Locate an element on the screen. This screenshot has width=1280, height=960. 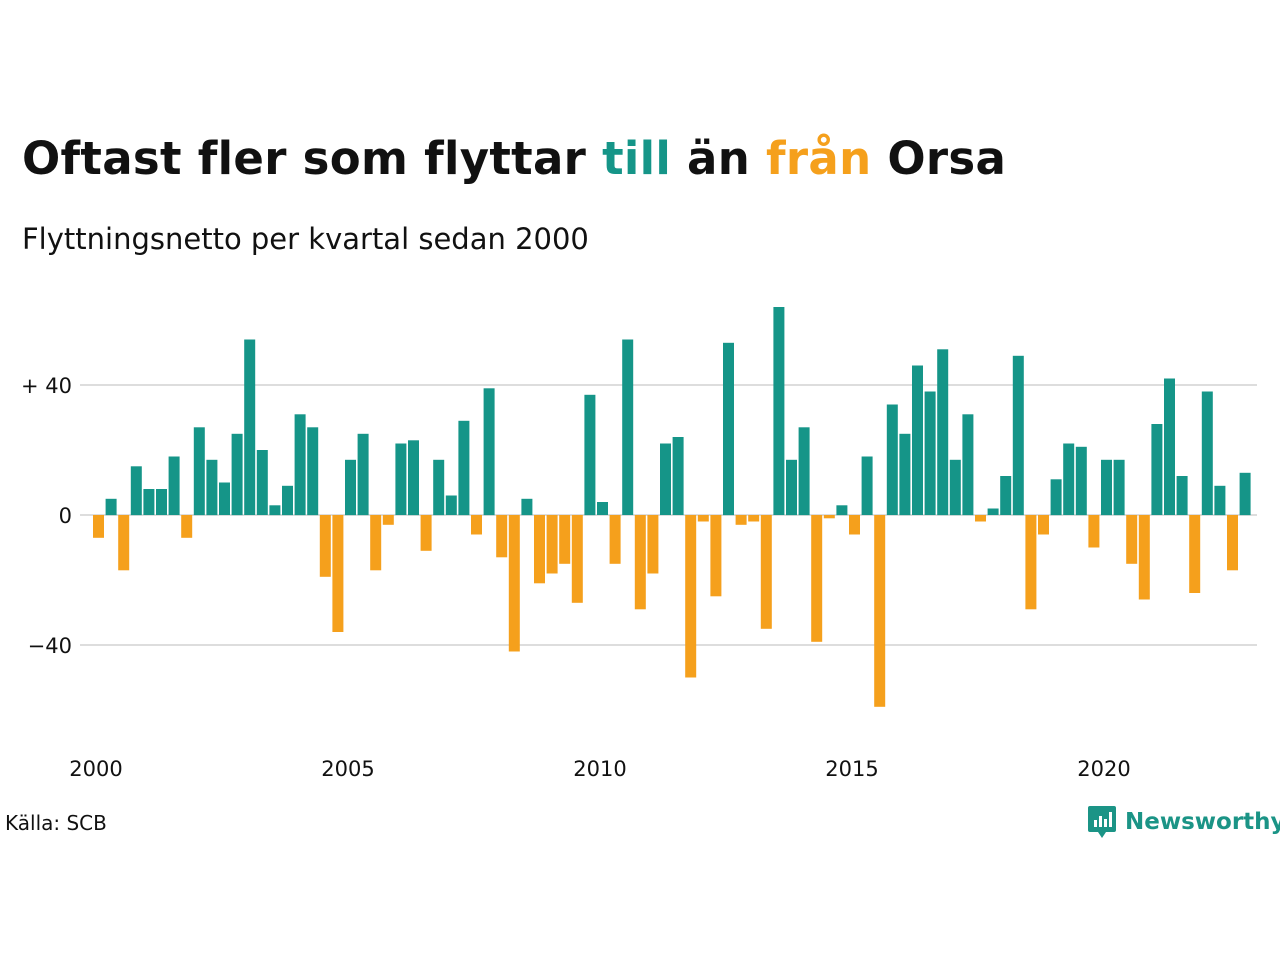
x-tick-label: 2015 is located at coordinates (851, 769).